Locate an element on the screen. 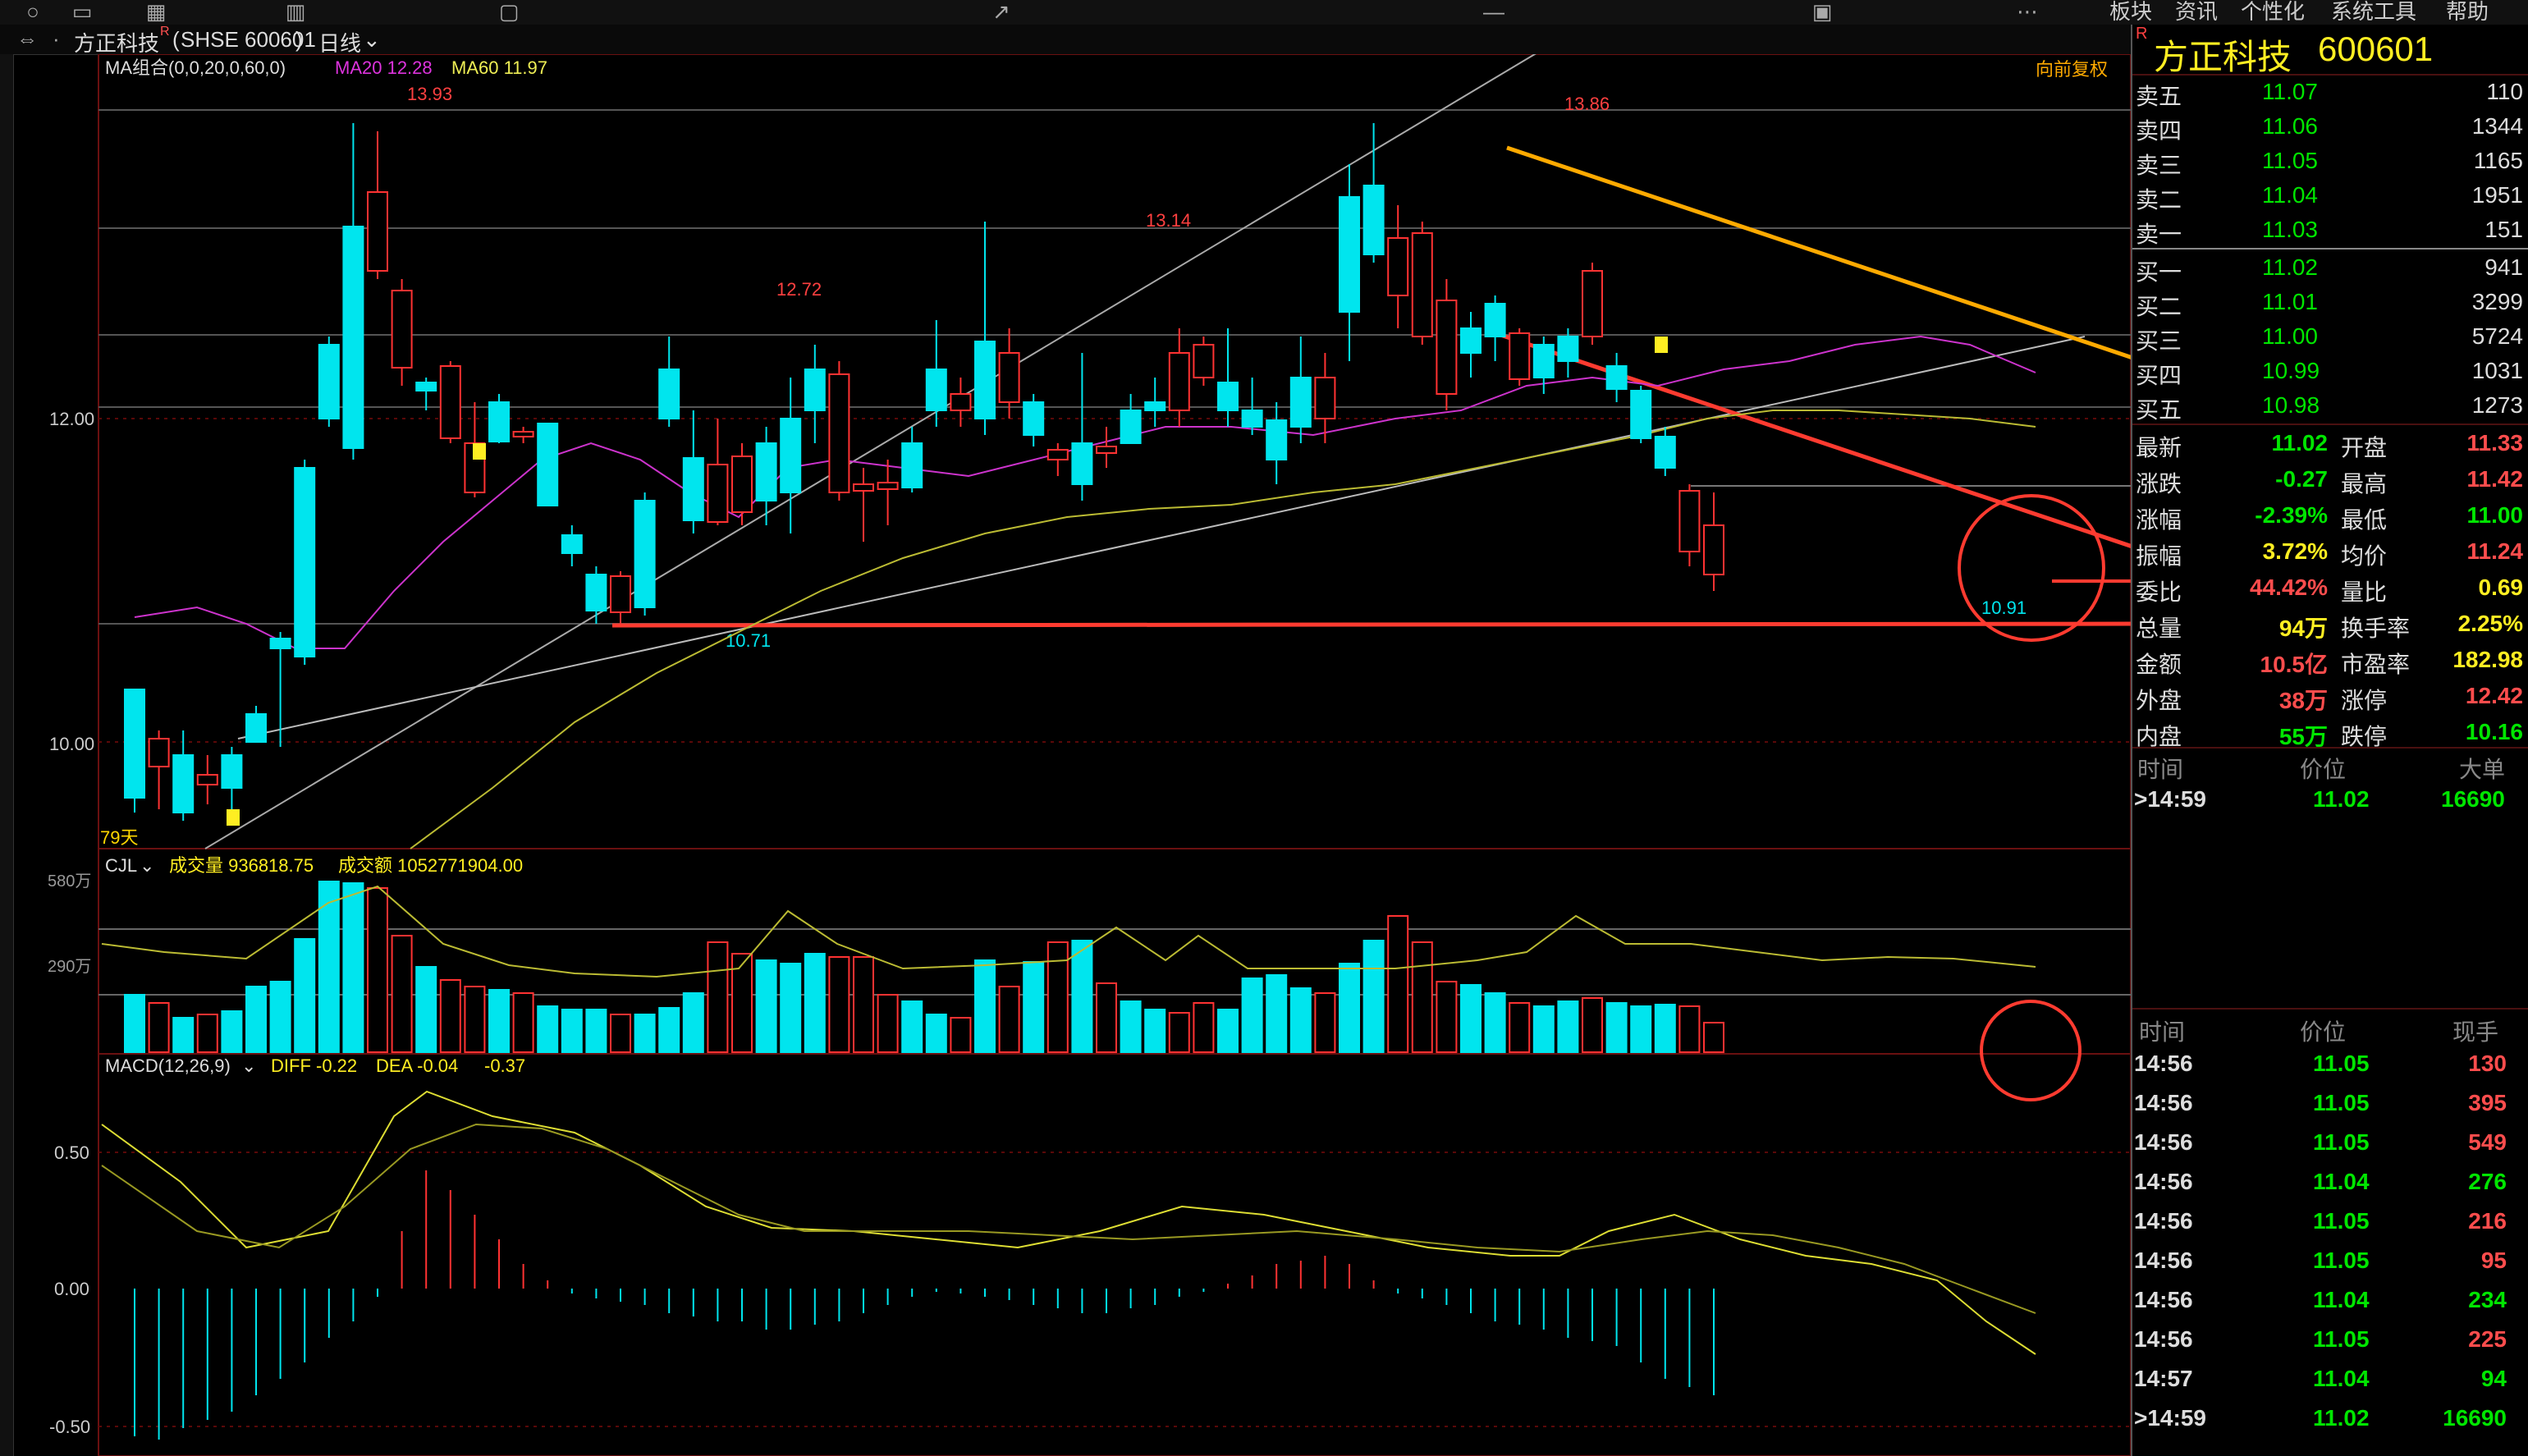  box-icon: ▣ is located at coordinates (1822, 12).